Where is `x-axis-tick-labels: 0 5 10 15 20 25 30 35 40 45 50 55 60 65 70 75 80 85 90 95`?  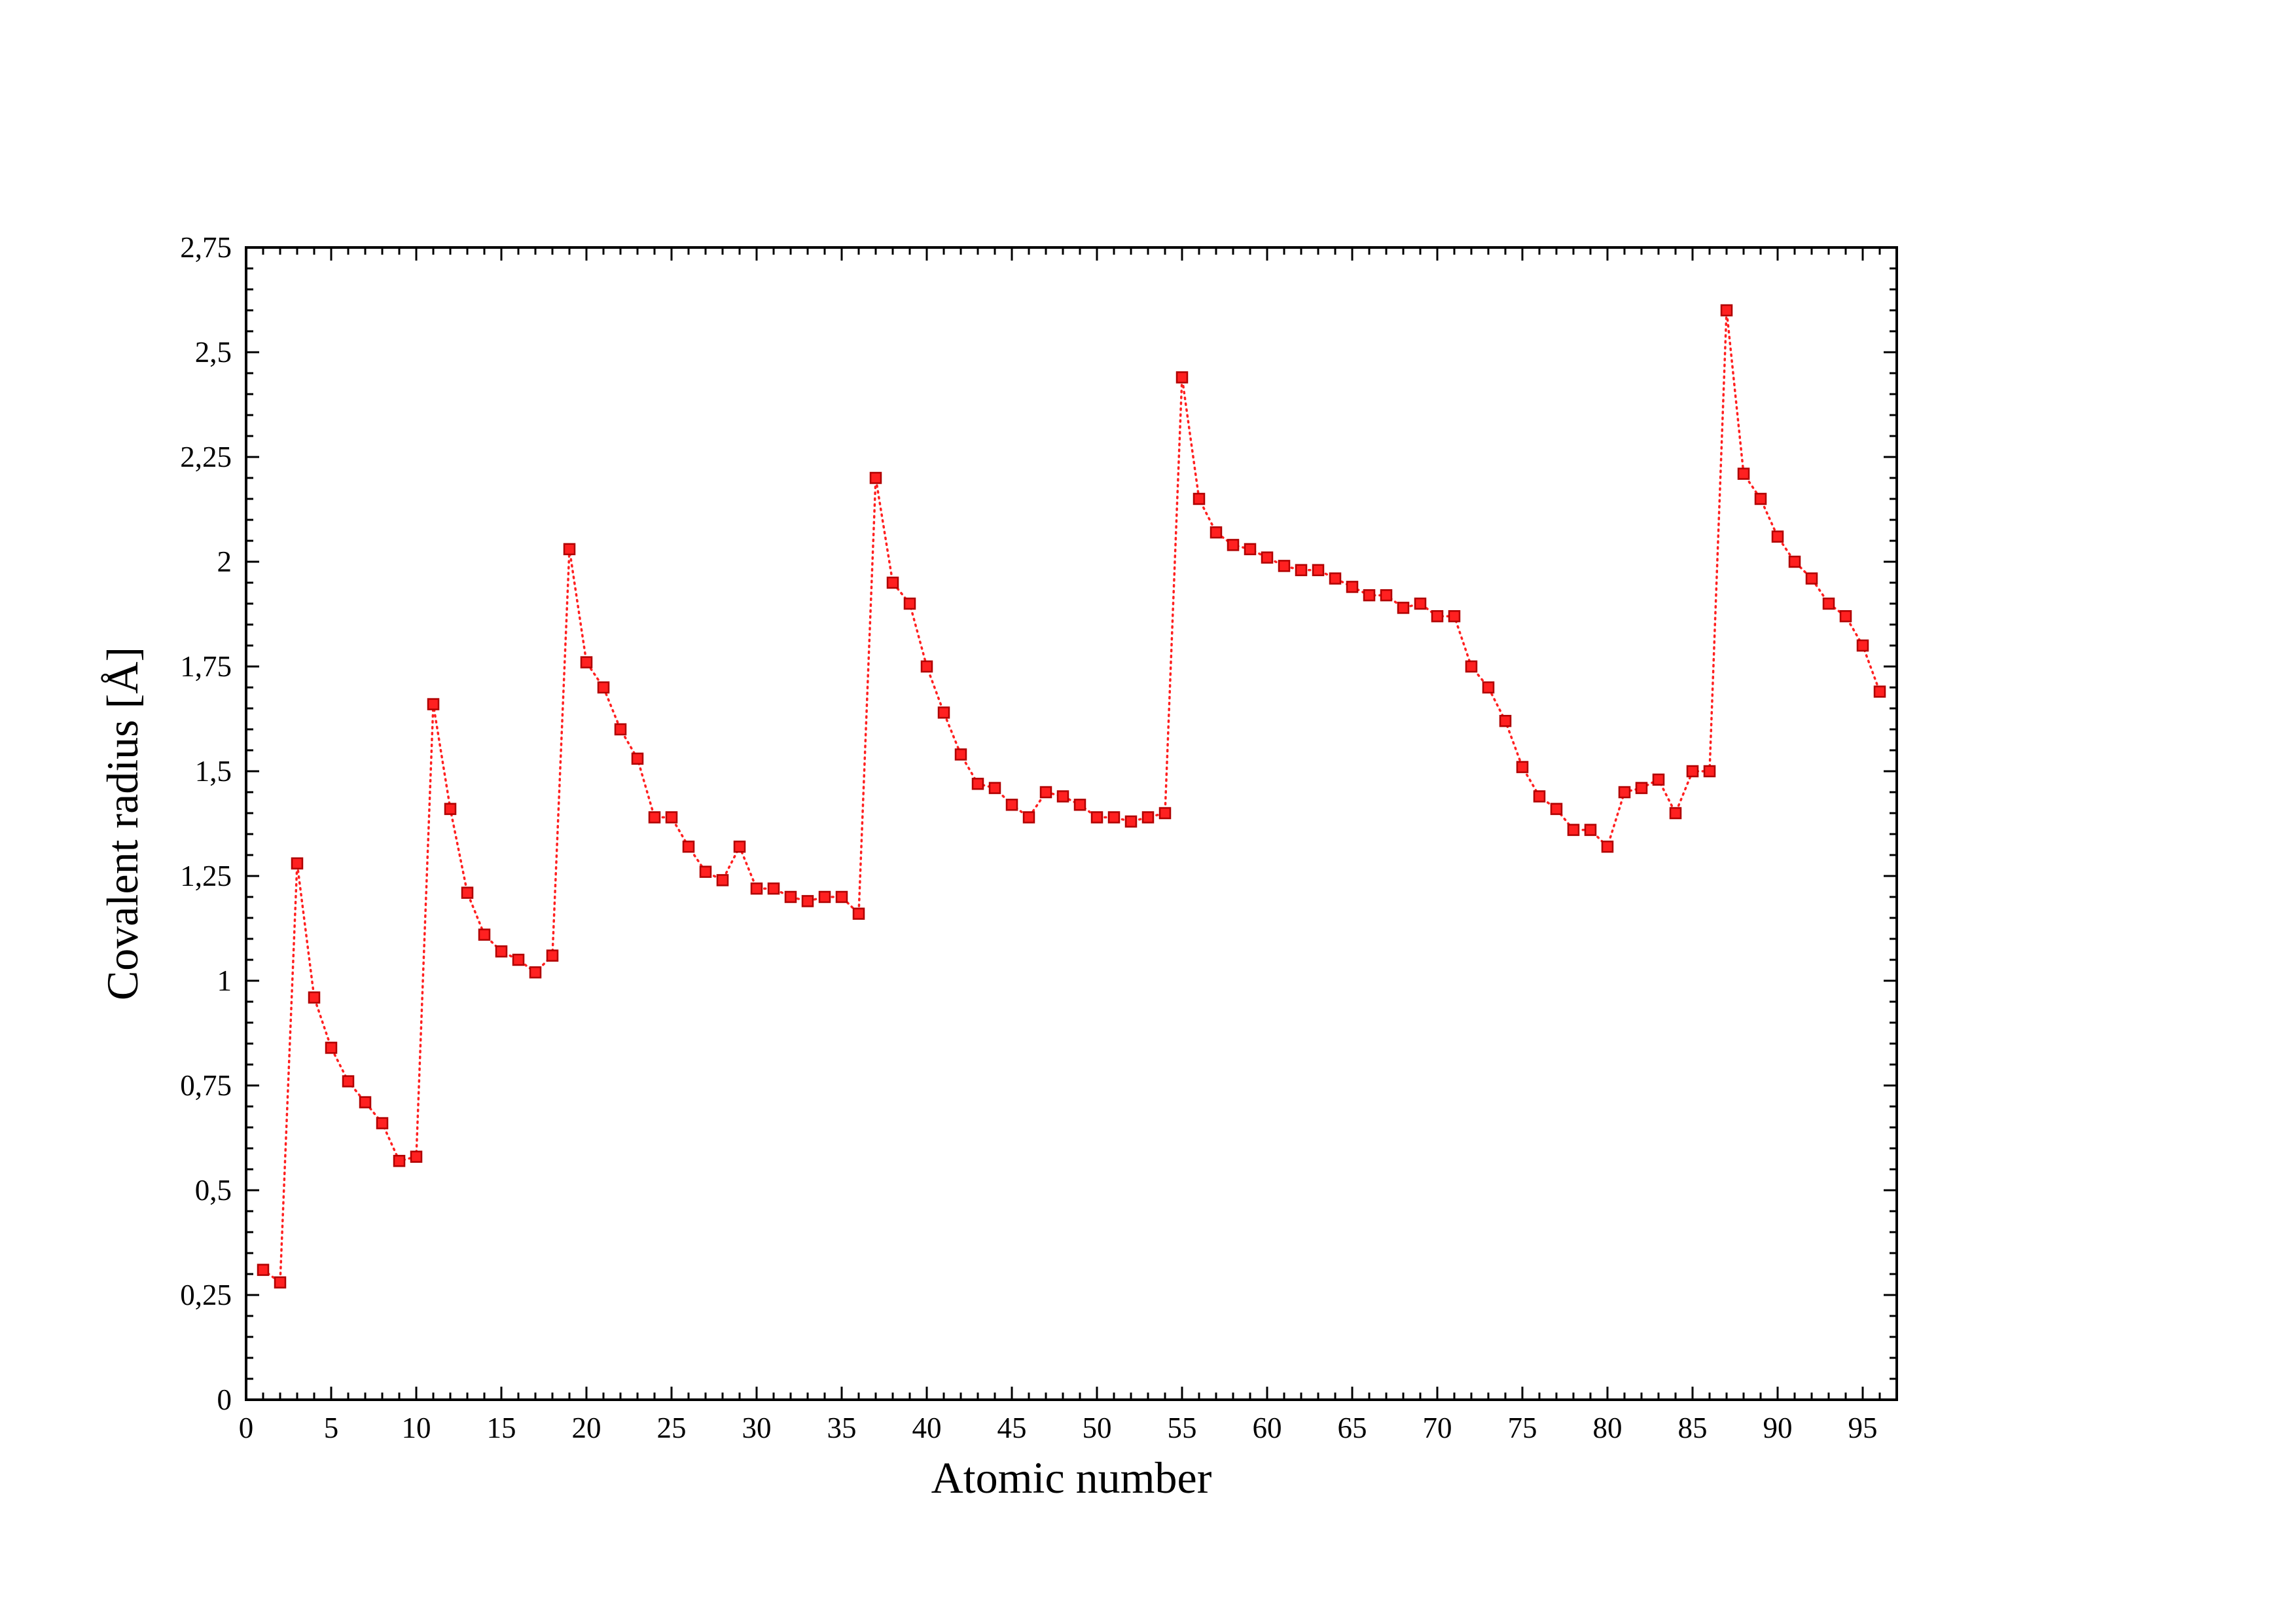 x-axis-tick-labels: 0 5 10 15 20 25 30 35 40 45 50 55 60 65 70 75 80 85 90 95 is located at coordinates (1058, 1428).